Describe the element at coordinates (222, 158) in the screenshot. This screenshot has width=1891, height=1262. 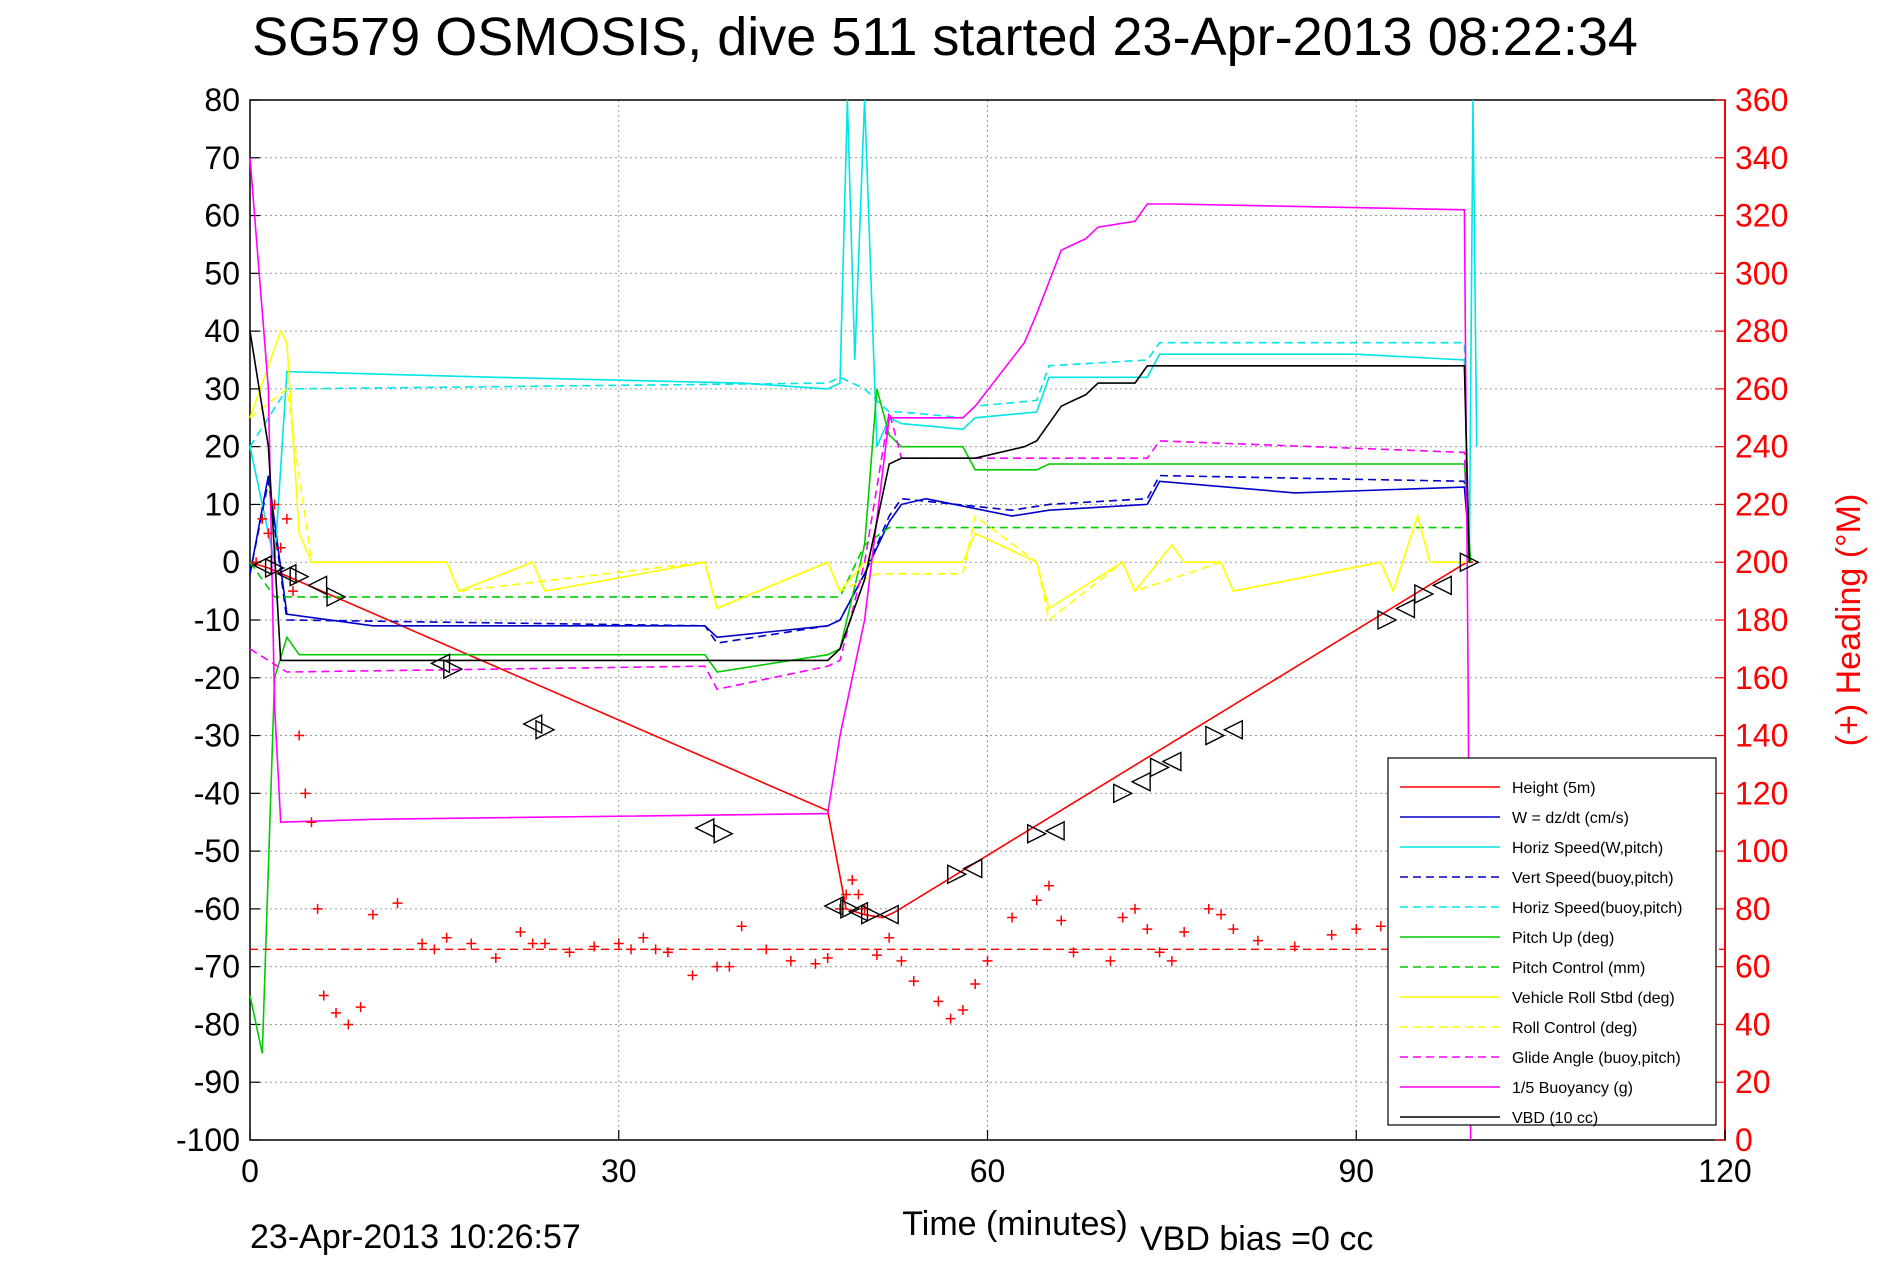
I see `y-tick-label: 70` at that location.